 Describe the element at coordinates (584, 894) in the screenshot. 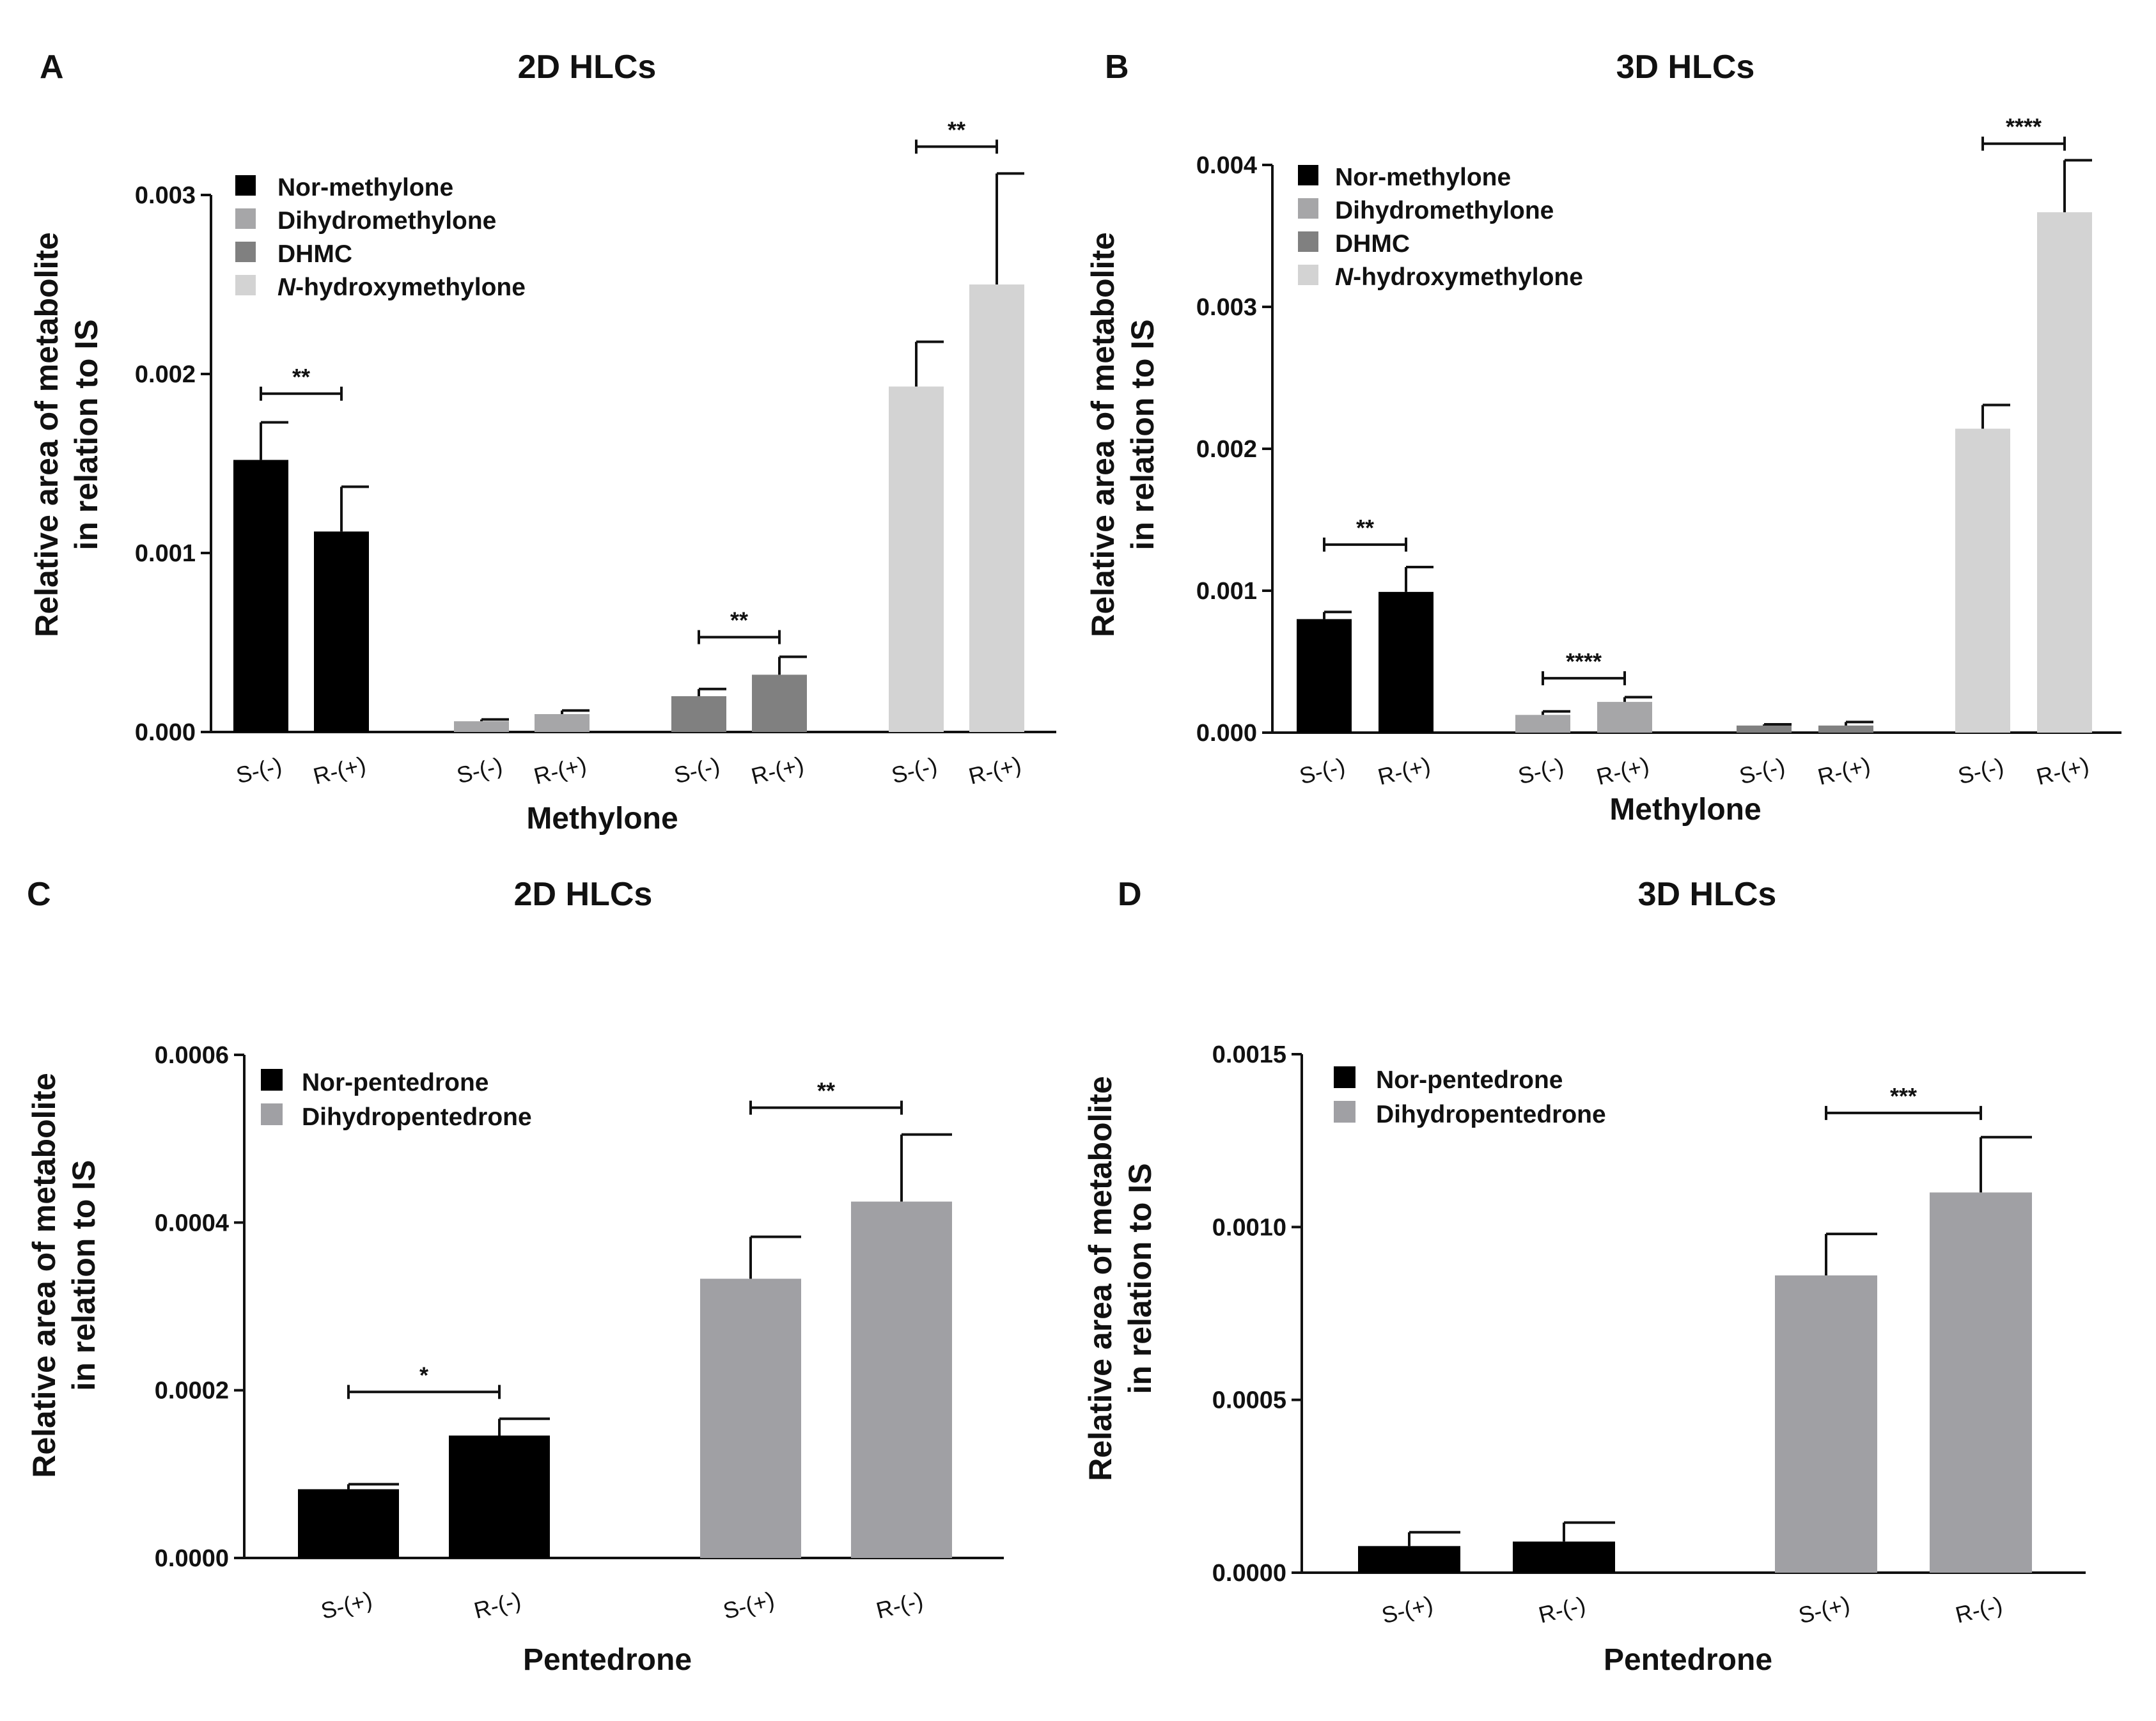

I see `panel-c-title: 2D HLCs` at that location.